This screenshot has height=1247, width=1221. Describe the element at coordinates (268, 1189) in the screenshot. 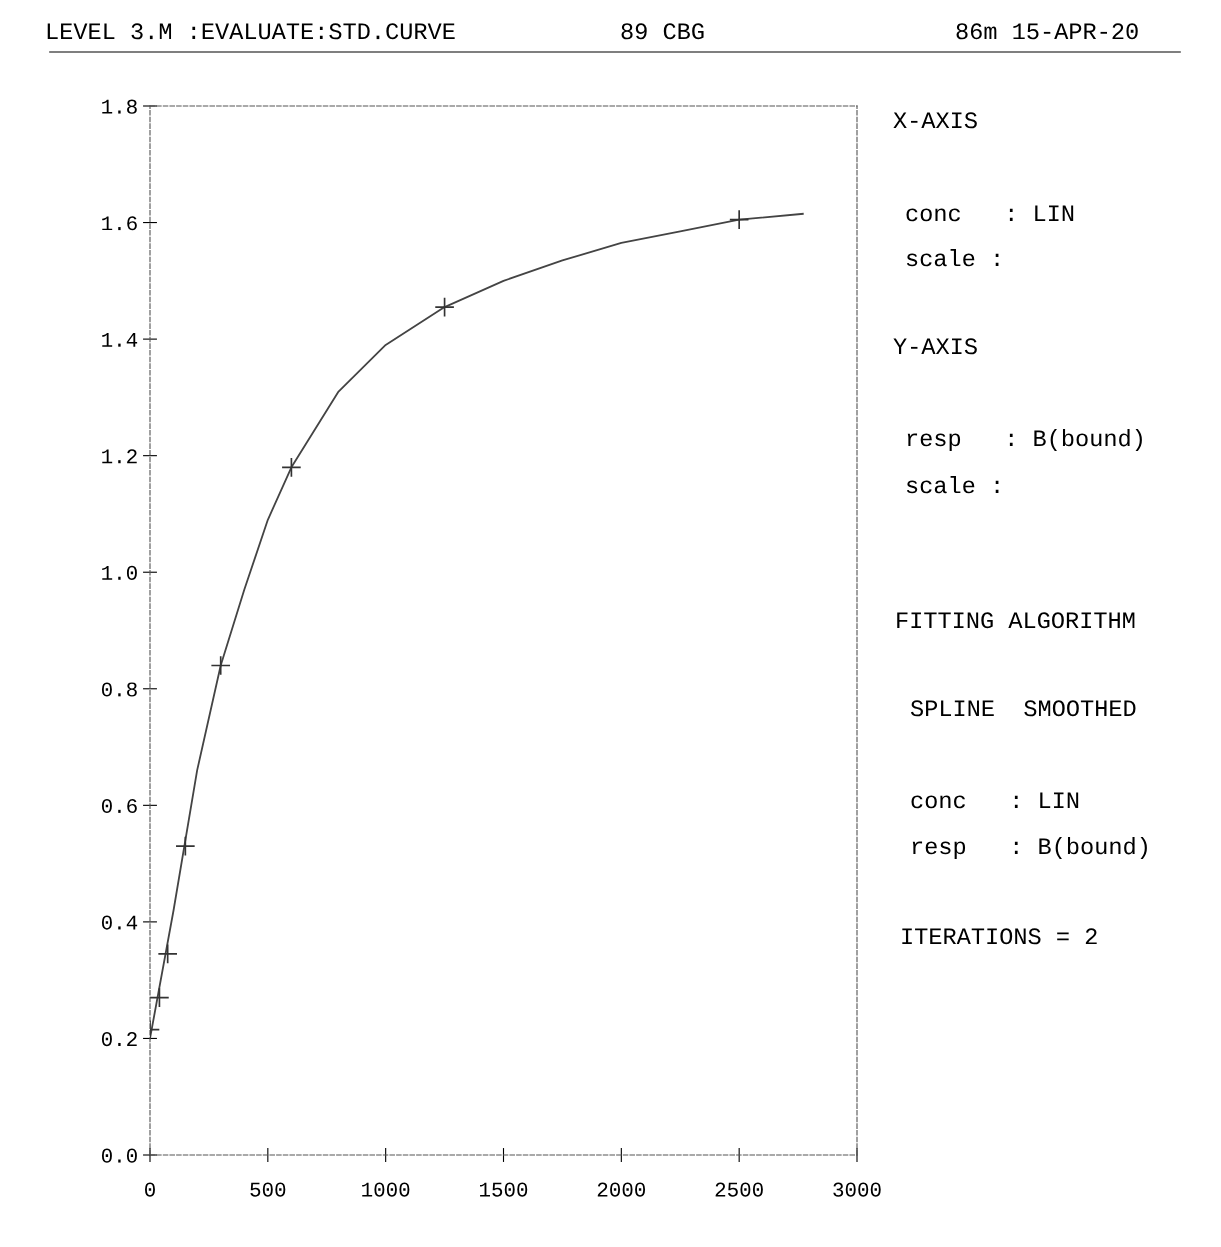

I see `x-tick-label: 500` at that location.